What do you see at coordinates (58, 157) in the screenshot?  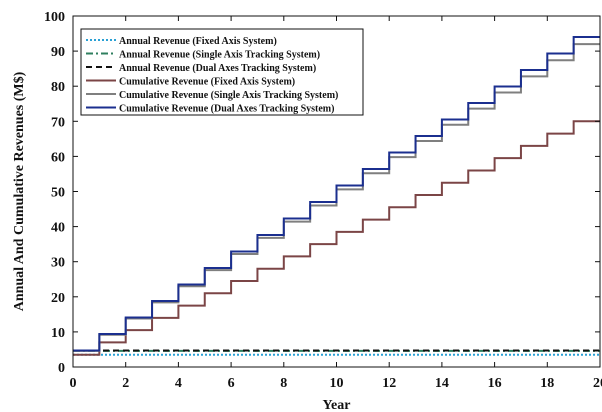 I see `y-tick-label-6: 60` at bounding box center [58, 157].